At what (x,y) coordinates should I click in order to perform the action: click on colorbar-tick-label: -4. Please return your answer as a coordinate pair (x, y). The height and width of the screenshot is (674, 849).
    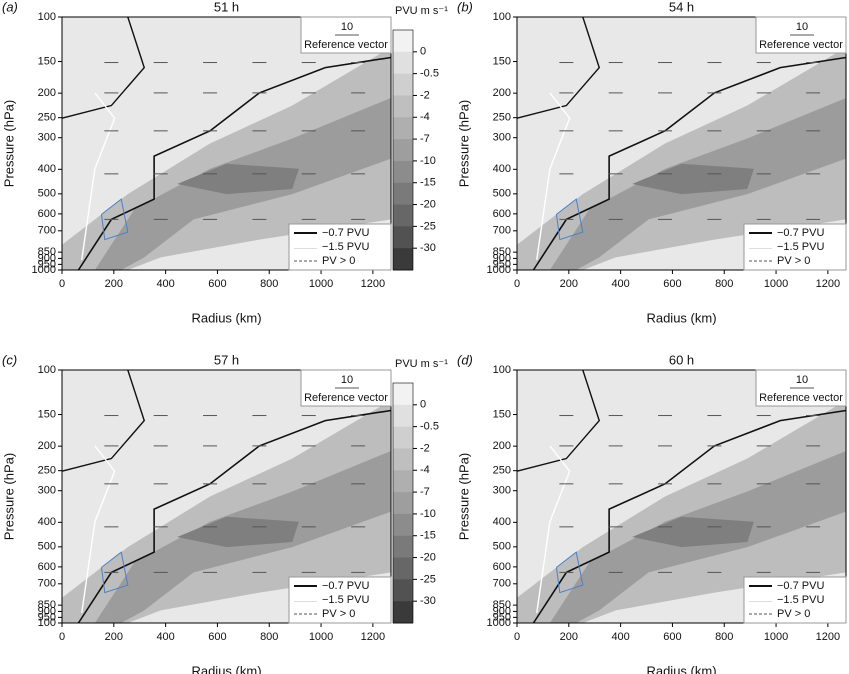
    Looking at the image, I should click on (425, 117).